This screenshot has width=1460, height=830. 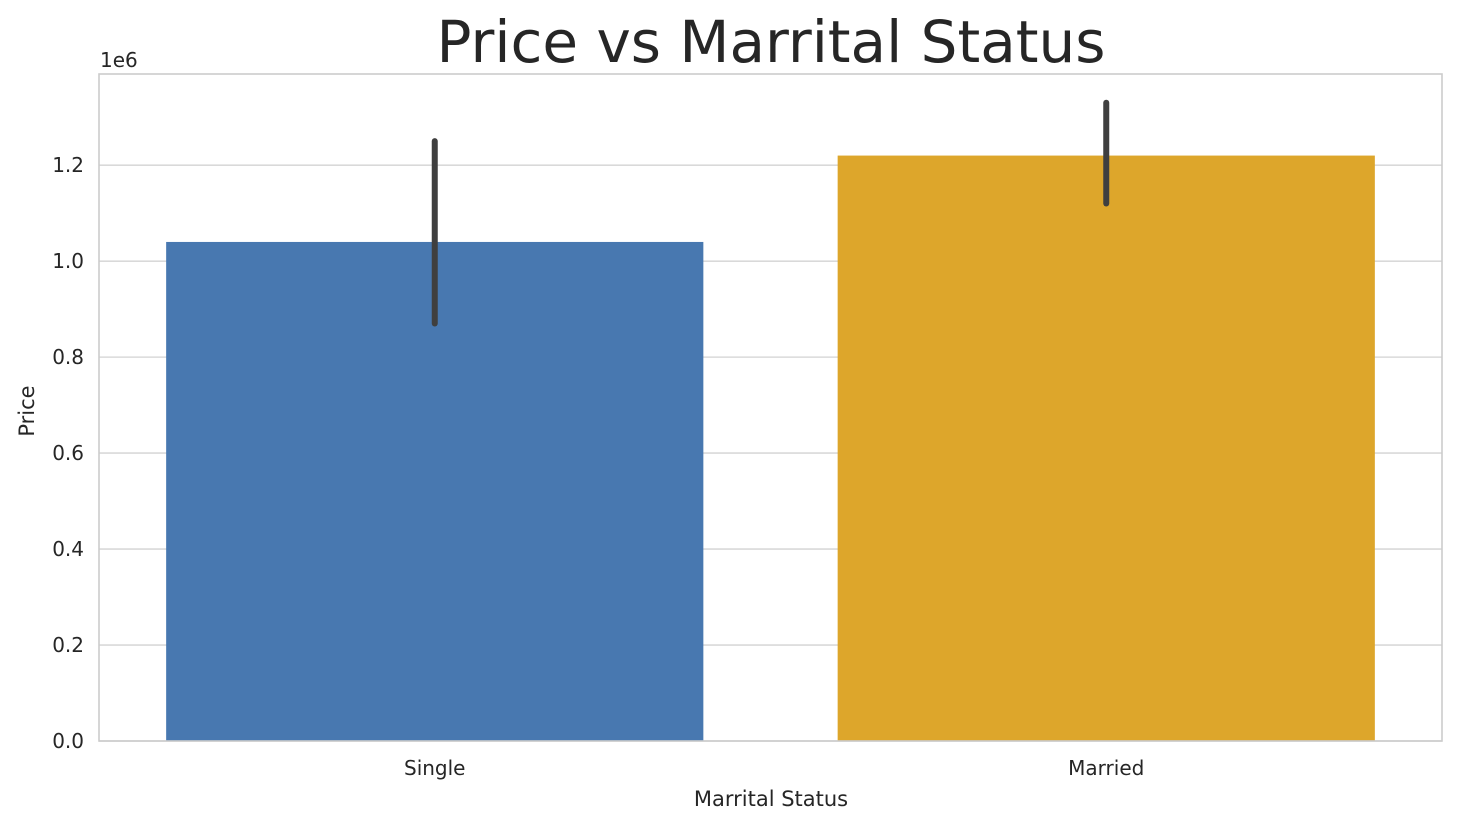 What do you see at coordinates (68, 549) in the screenshot?
I see `y-tick-label: 0.4` at bounding box center [68, 549].